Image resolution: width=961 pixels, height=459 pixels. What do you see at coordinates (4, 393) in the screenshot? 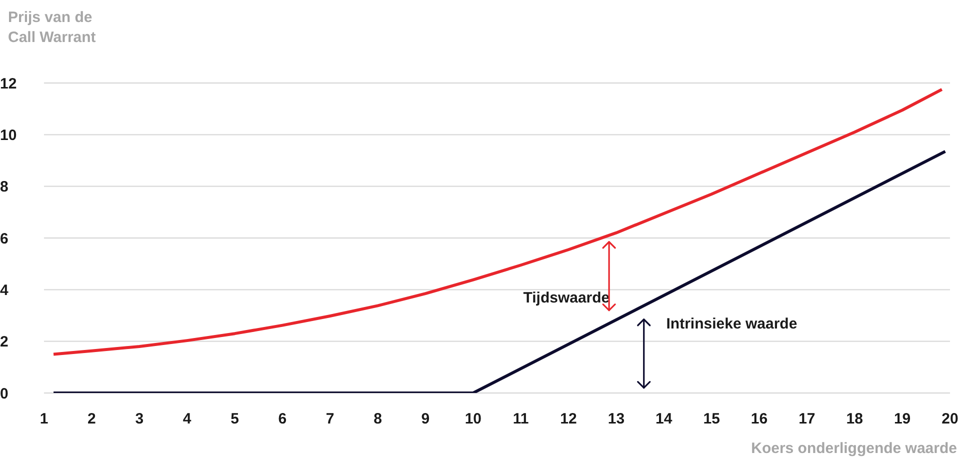
I see `y-tick-label: 0` at bounding box center [4, 393].